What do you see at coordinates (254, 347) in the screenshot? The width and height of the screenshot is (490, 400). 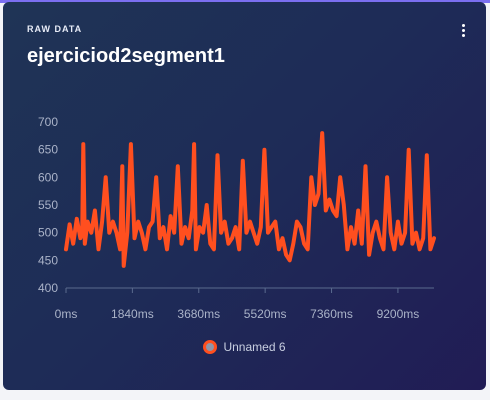 I see `legend-series-label: Unnamed 6` at bounding box center [254, 347].